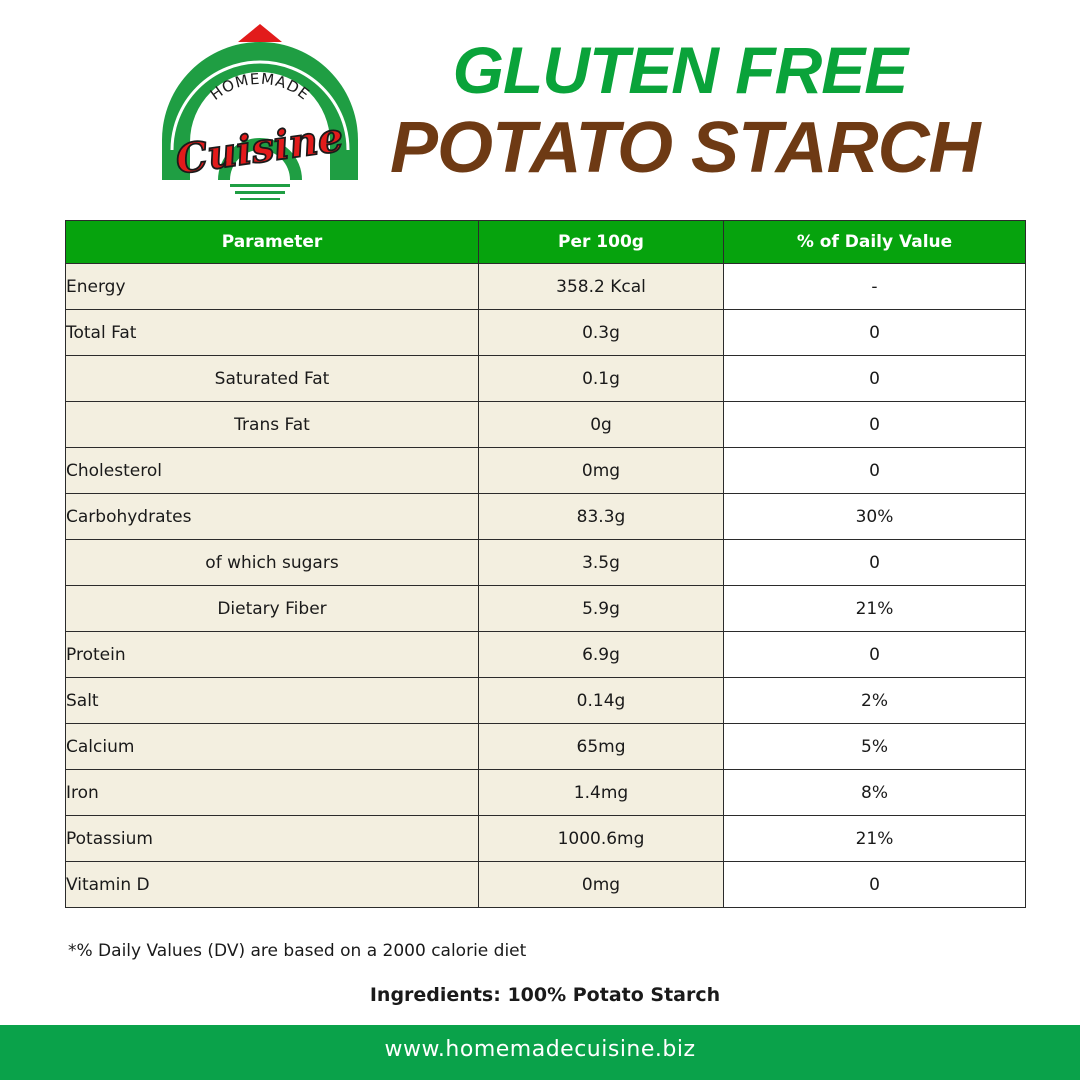  I want to click on row-daily-value: 30%, so click(874, 516).